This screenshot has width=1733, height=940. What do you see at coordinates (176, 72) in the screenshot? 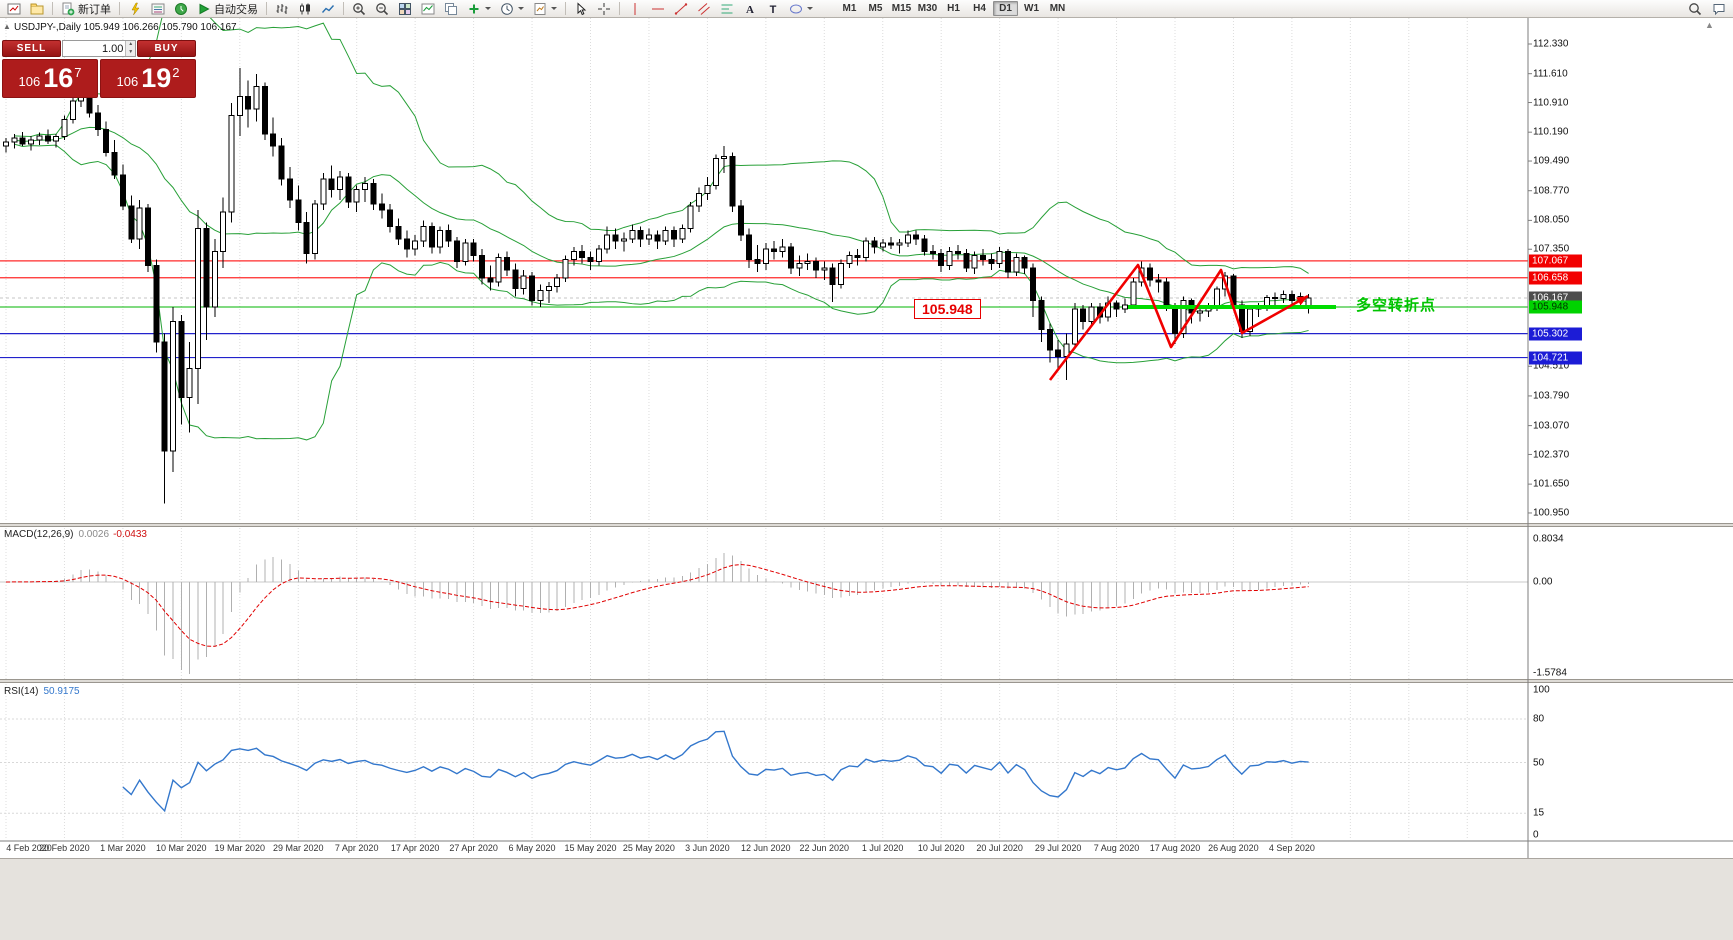
I see `ask-point: 2` at bounding box center [176, 72].